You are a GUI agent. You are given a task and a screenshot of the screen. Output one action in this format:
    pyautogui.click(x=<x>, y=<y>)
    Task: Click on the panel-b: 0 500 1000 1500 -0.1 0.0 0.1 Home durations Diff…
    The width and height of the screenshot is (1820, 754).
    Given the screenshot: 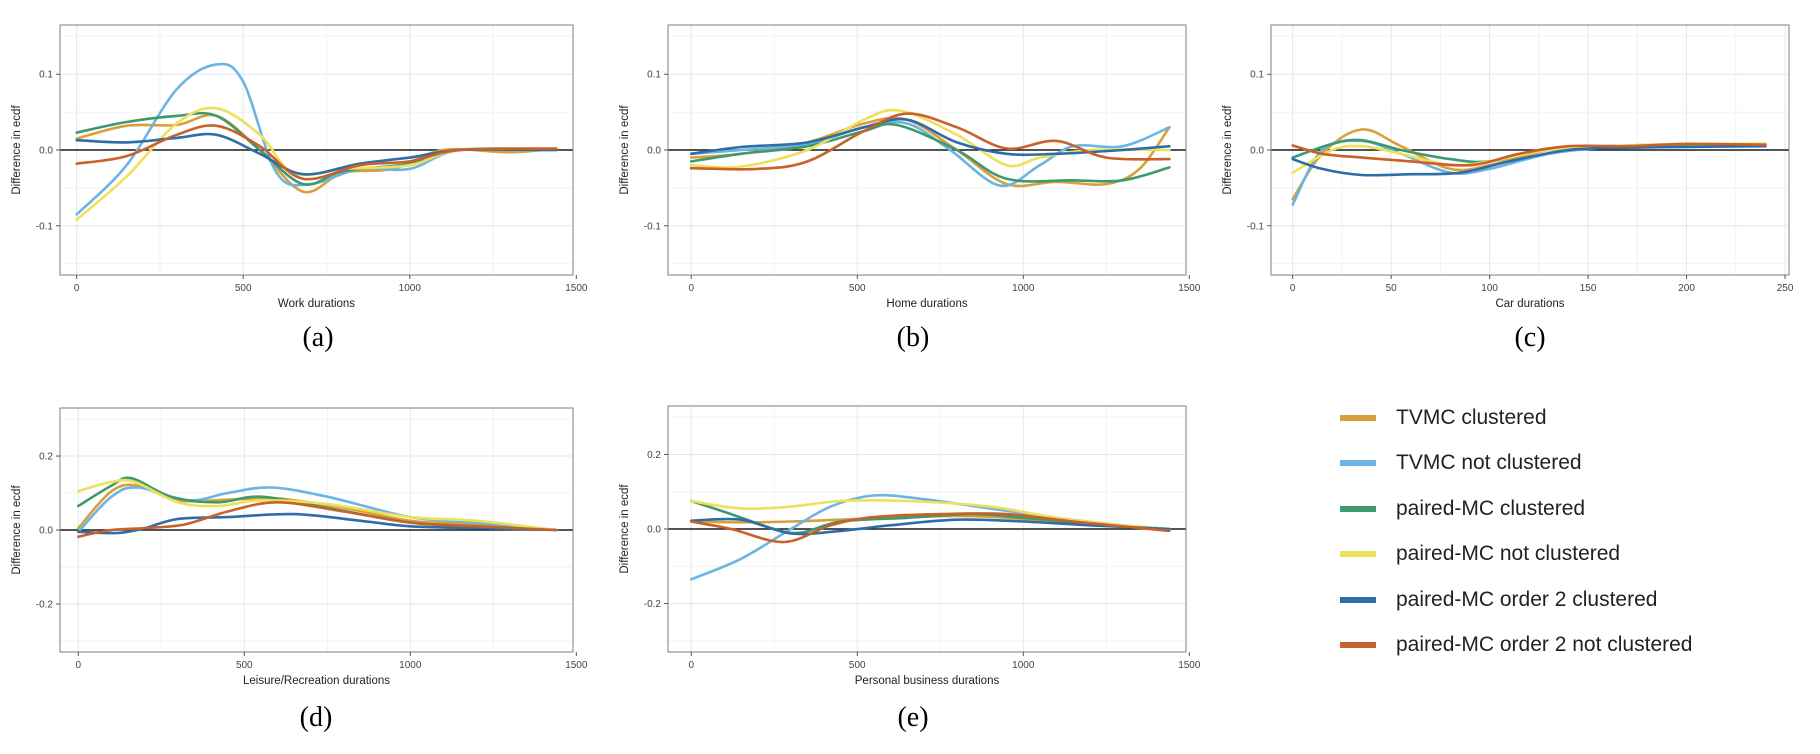 What is the action you would take?
    pyautogui.click(x=910, y=167)
    